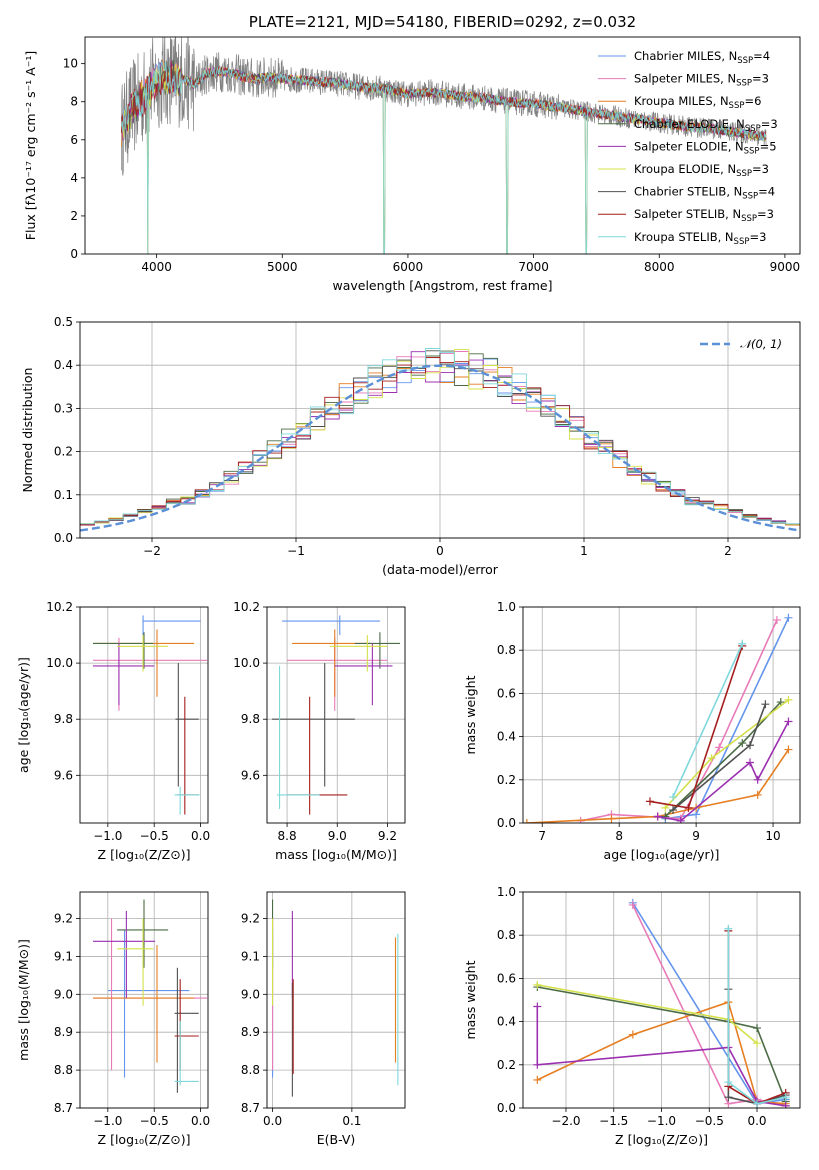 Image resolution: width=819 pixels, height=1170 pixels. Describe the element at coordinates (337, 836) in the screenshot. I see `x-tick-label: 9.0` at that location.